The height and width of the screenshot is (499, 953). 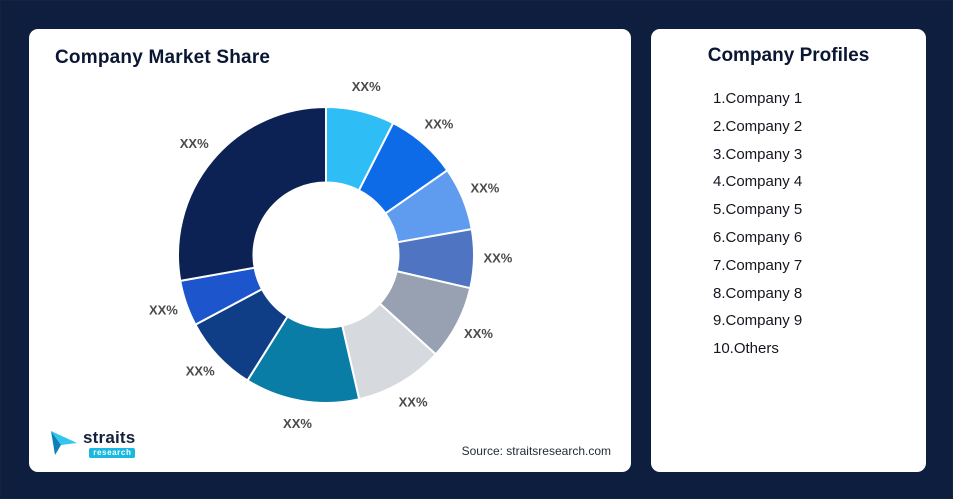 I want to click on company-profile-item: 2.Company 2, so click(x=758, y=126).